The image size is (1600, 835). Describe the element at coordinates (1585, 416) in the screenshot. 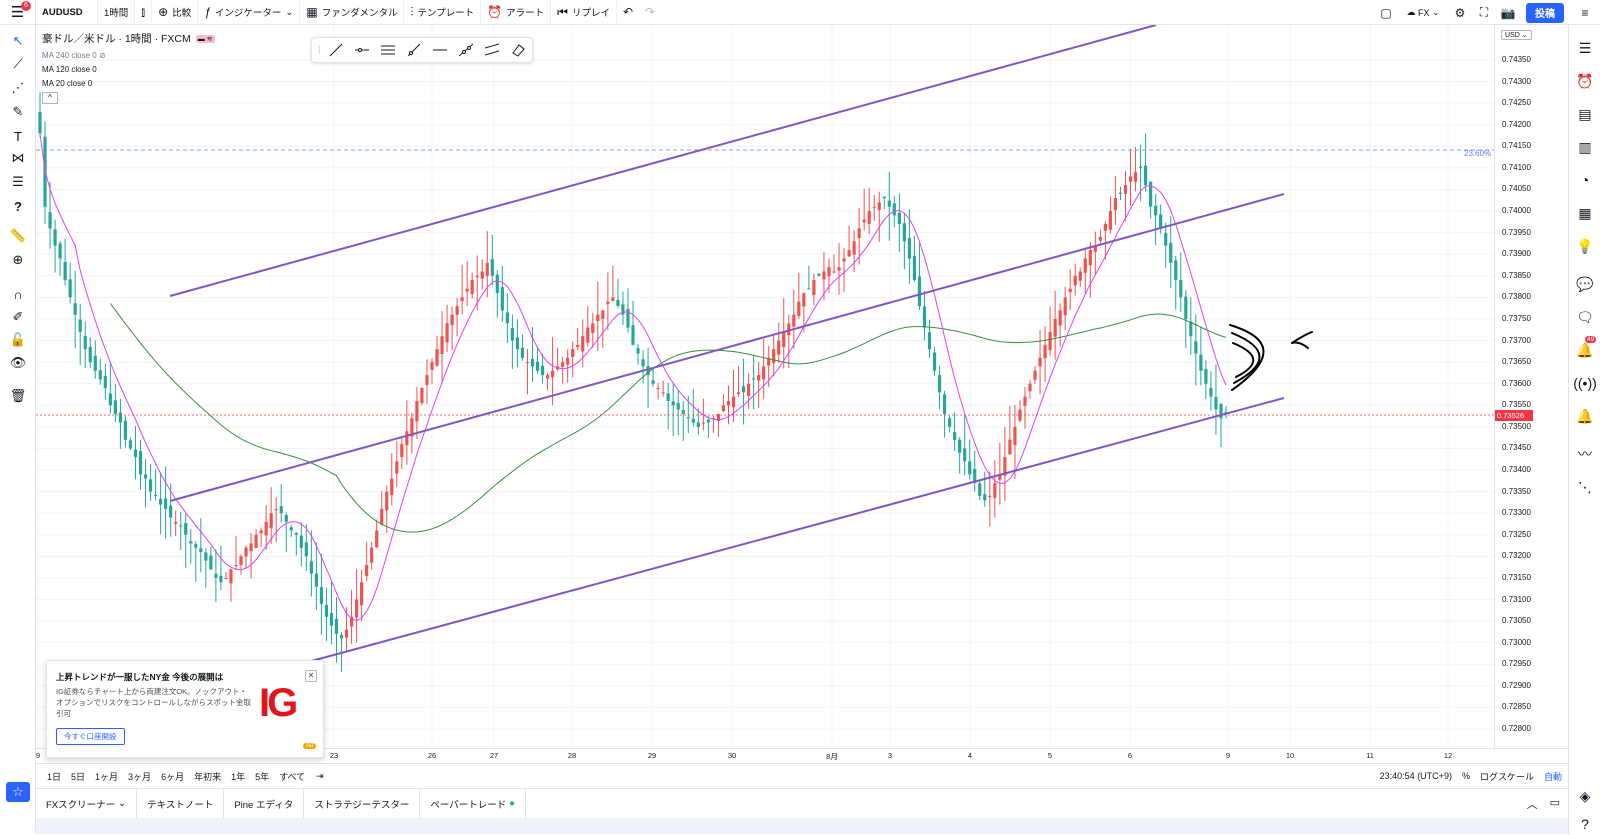

I see `alert-bell-button: 🔔` at that location.